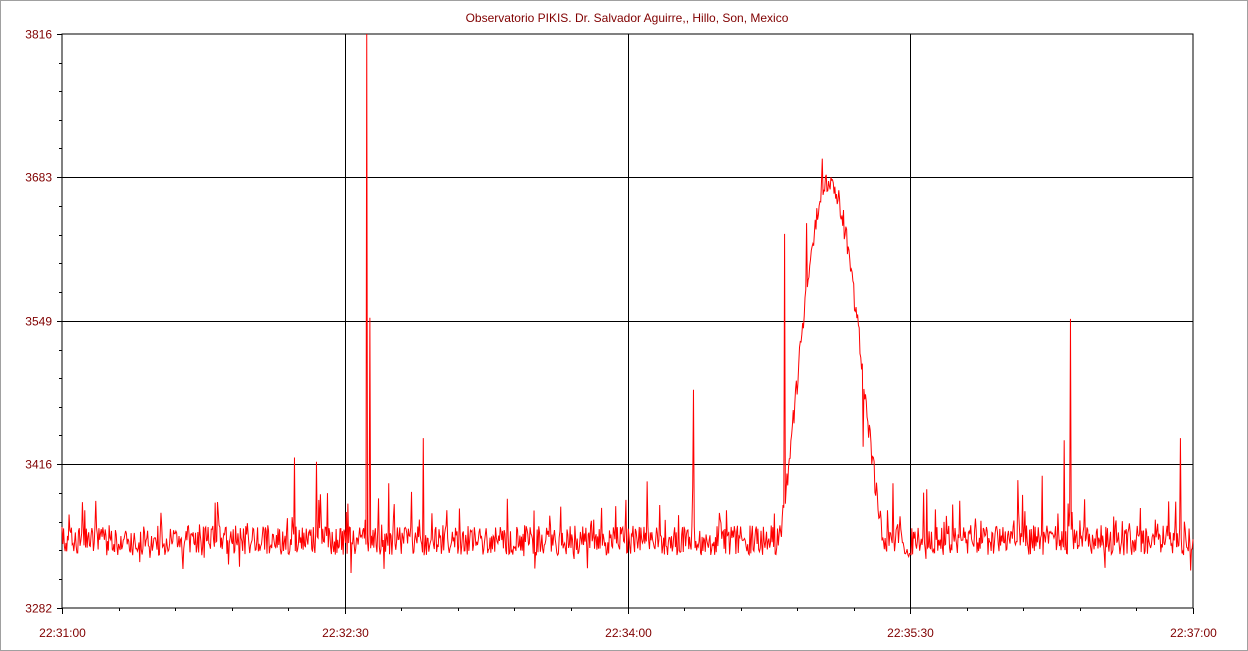  I want to click on y-axis-labels: 3816 3683 3549 3416 3282, so click(38, 322).